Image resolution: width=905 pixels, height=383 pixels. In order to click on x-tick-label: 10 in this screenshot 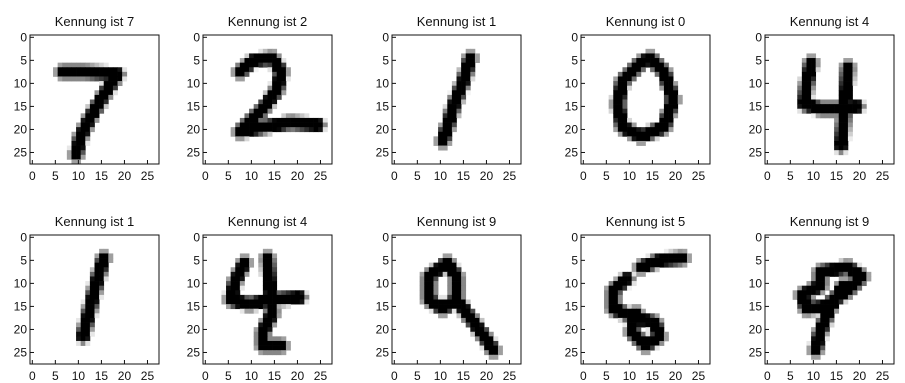, I will do `click(252, 176)`.